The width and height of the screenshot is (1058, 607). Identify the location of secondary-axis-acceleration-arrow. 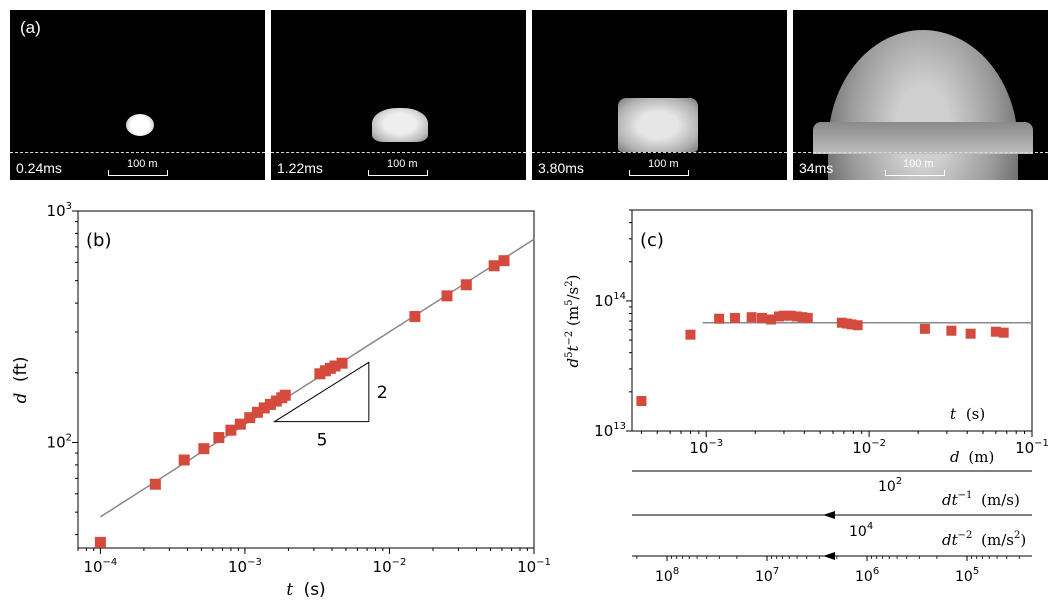
(829, 556).